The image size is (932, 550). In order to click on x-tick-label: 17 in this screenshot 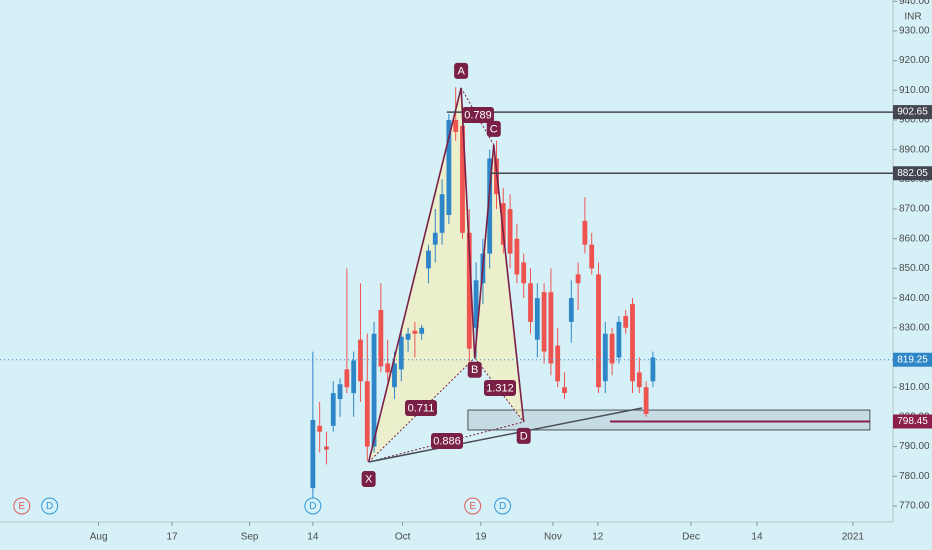, I will do `click(173, 537)`.